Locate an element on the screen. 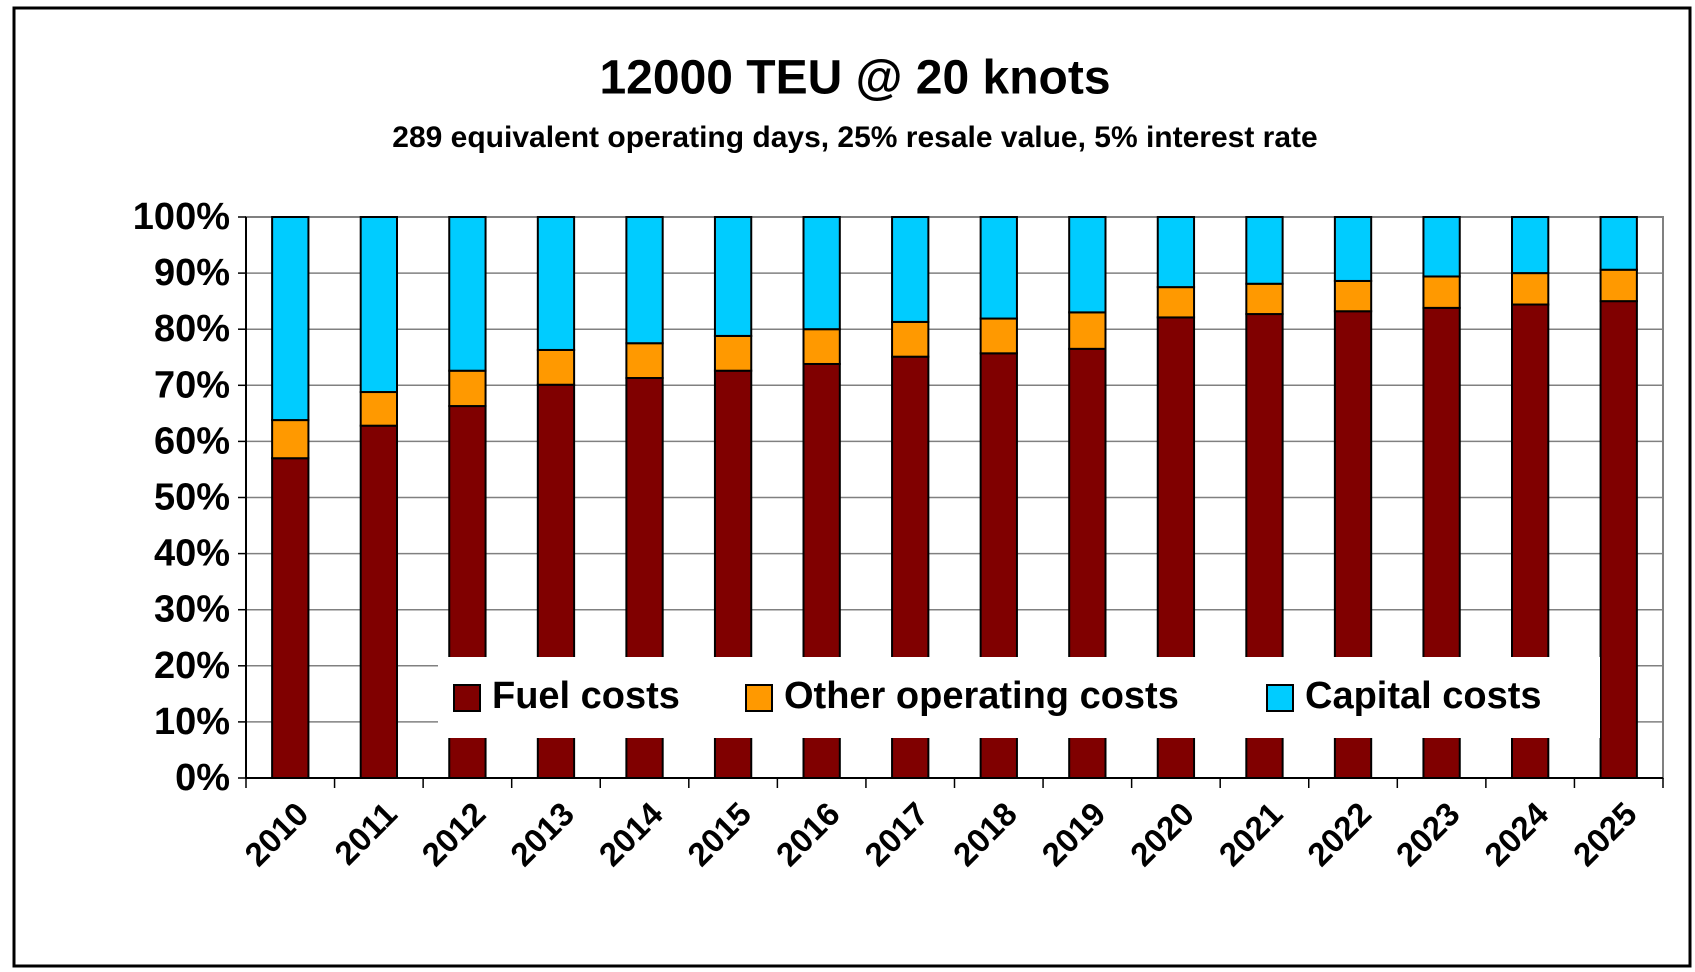 This screenshot has width=1695, height=972. y-tick-label: 20% is located at coordinates (192, 666).